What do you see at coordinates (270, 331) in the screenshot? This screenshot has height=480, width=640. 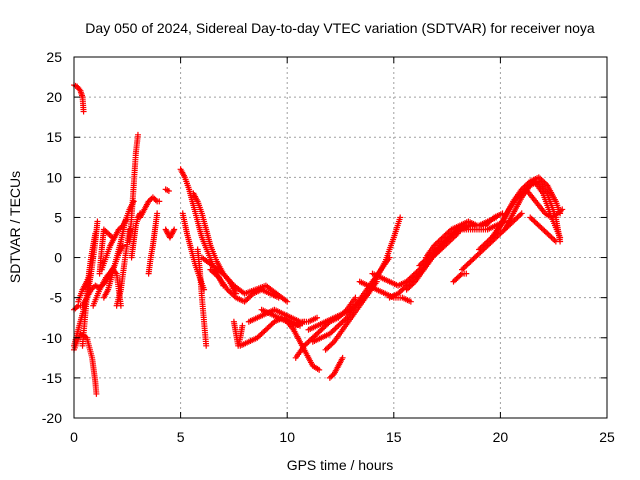 I see `data-series-arc-z` at bounding box center [270, 331].